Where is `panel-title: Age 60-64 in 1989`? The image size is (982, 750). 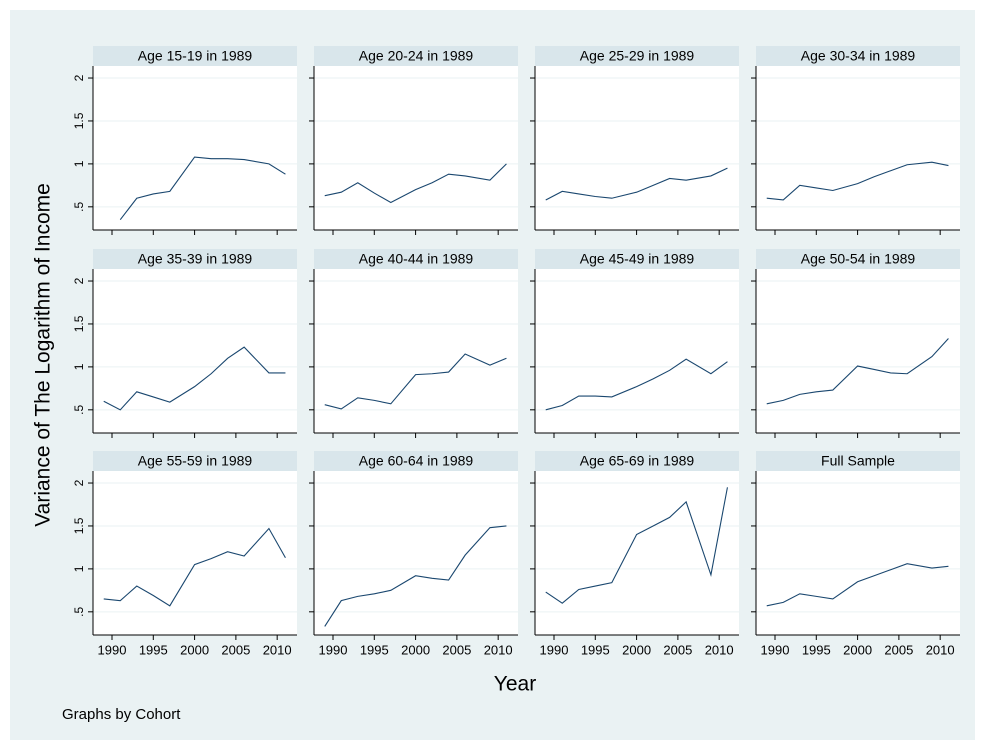
panel-title: Age 60-64 in 1989 is located at coordinates (416, 461).